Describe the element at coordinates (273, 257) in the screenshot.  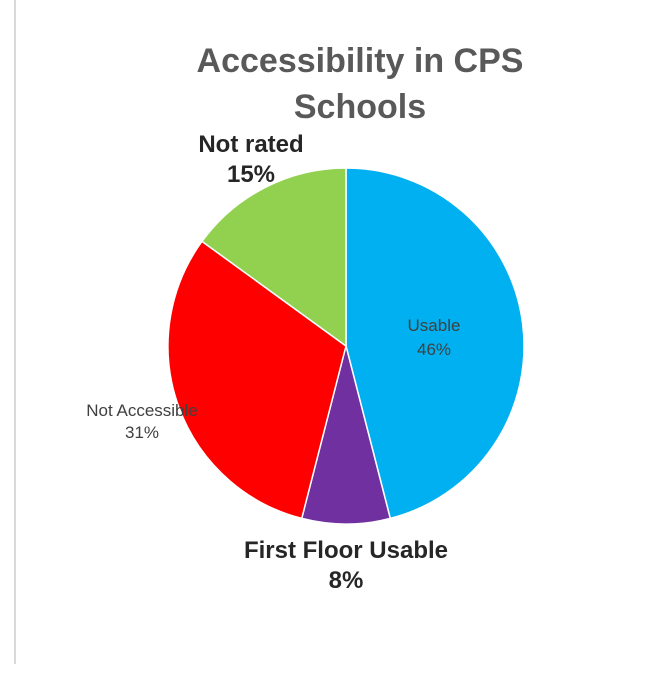
I see `pie-slice-not-rated` at that location.